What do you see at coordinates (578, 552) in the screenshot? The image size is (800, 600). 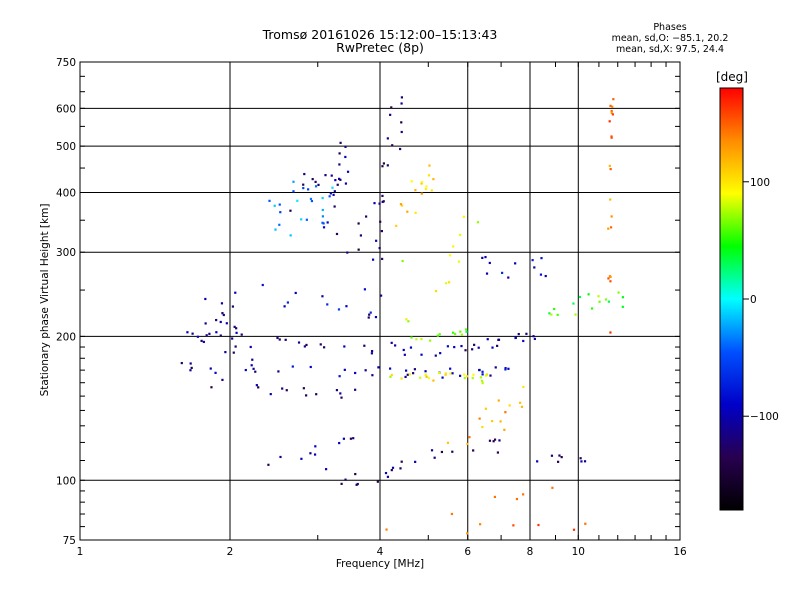 I see `x-tick-label: 10` at bounding box center [578, 552].